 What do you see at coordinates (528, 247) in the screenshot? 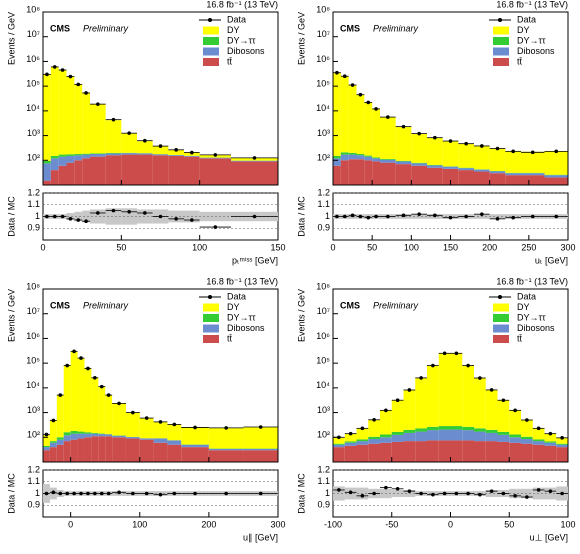
I see `x-tick-label: 250` at bounding box center [528, 247].